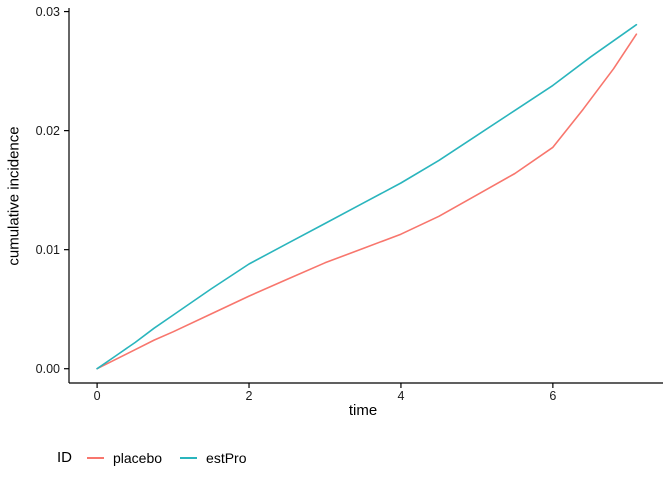 This screenshot has height=480, width=672. I want to click on y-tick-label: 0.03, so click(48, 12).